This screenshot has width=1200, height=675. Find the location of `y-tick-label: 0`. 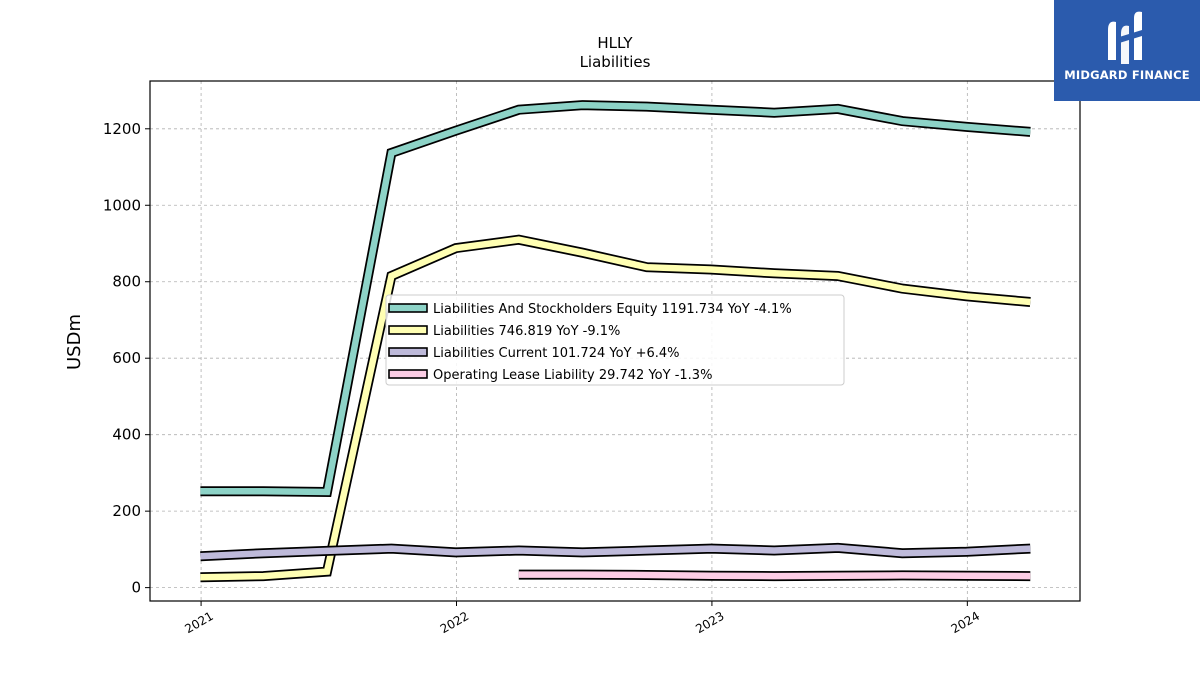

y-tick-label: 0 is located at coordinates (136, 588).